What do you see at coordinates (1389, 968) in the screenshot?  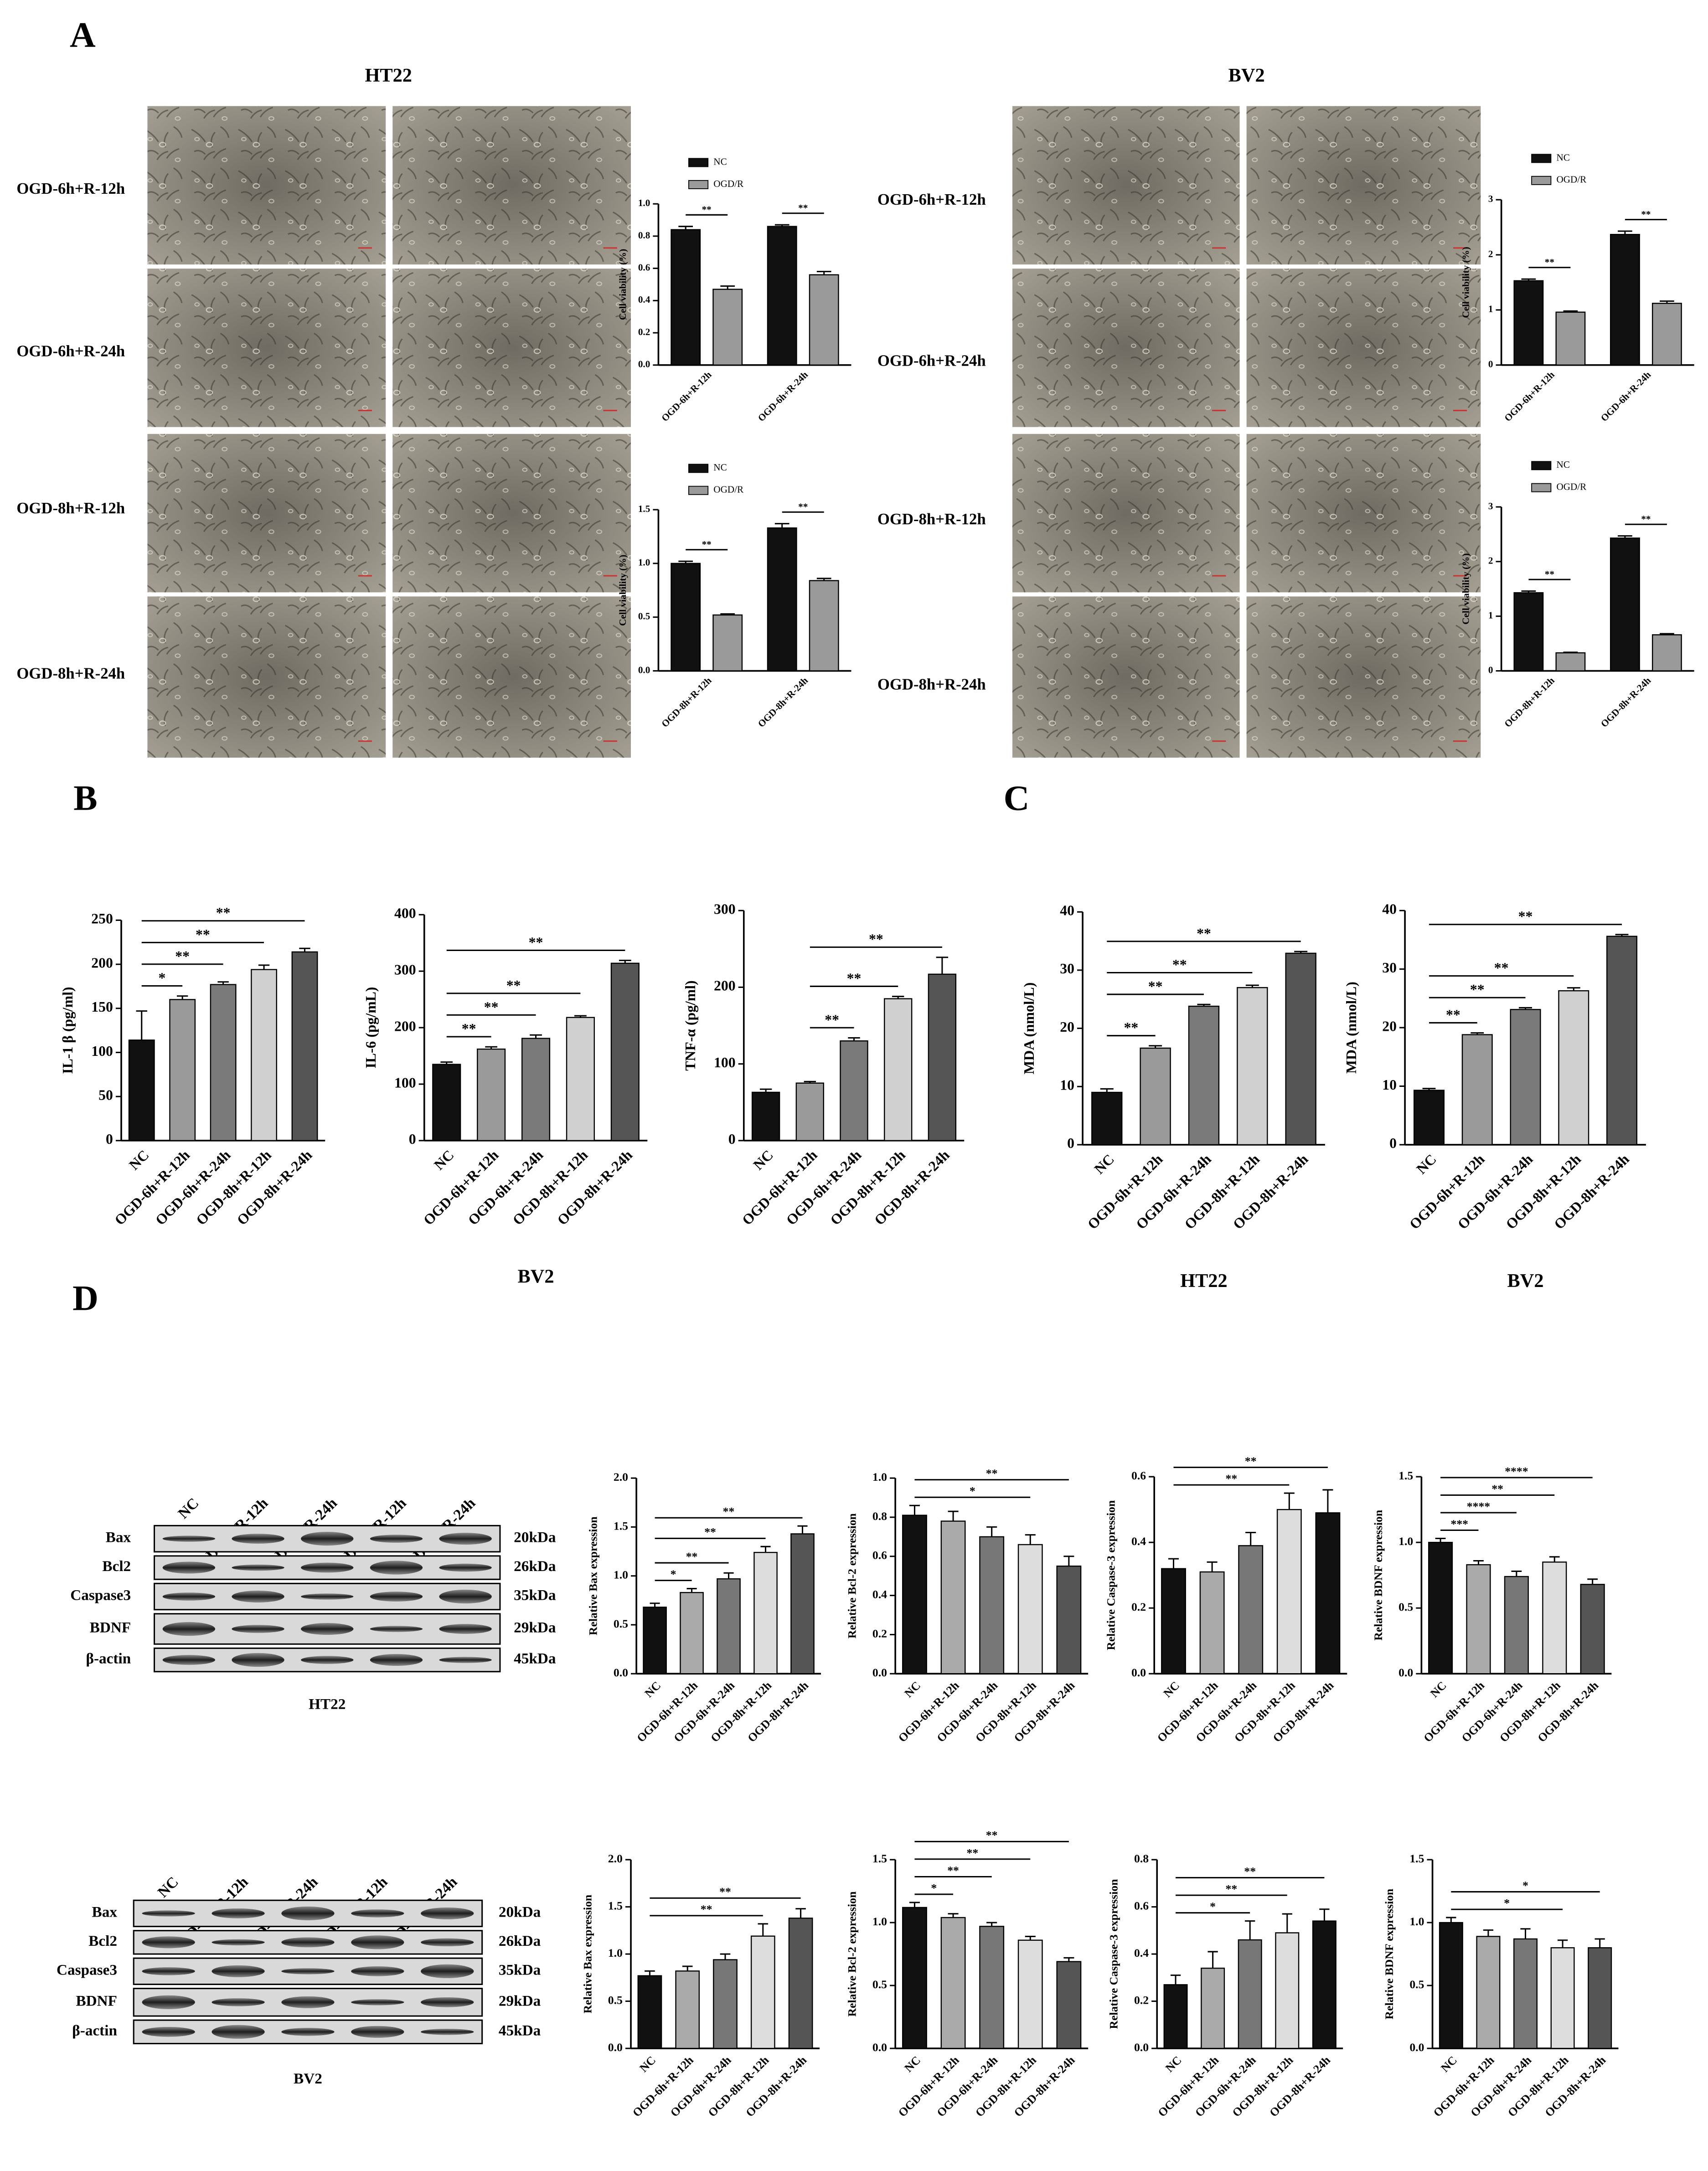 I see `y-tick-label: 30` at bounding box center [1389, 968].